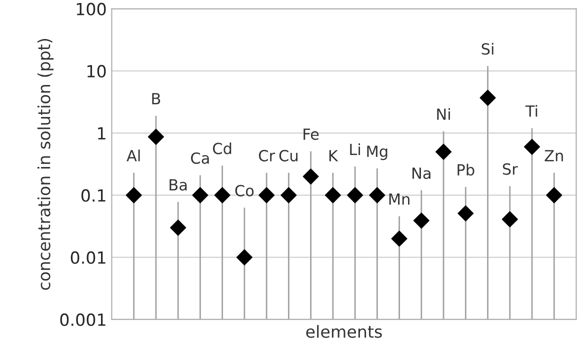  I want to click on x-tick-label: Co, so click(244, 190).